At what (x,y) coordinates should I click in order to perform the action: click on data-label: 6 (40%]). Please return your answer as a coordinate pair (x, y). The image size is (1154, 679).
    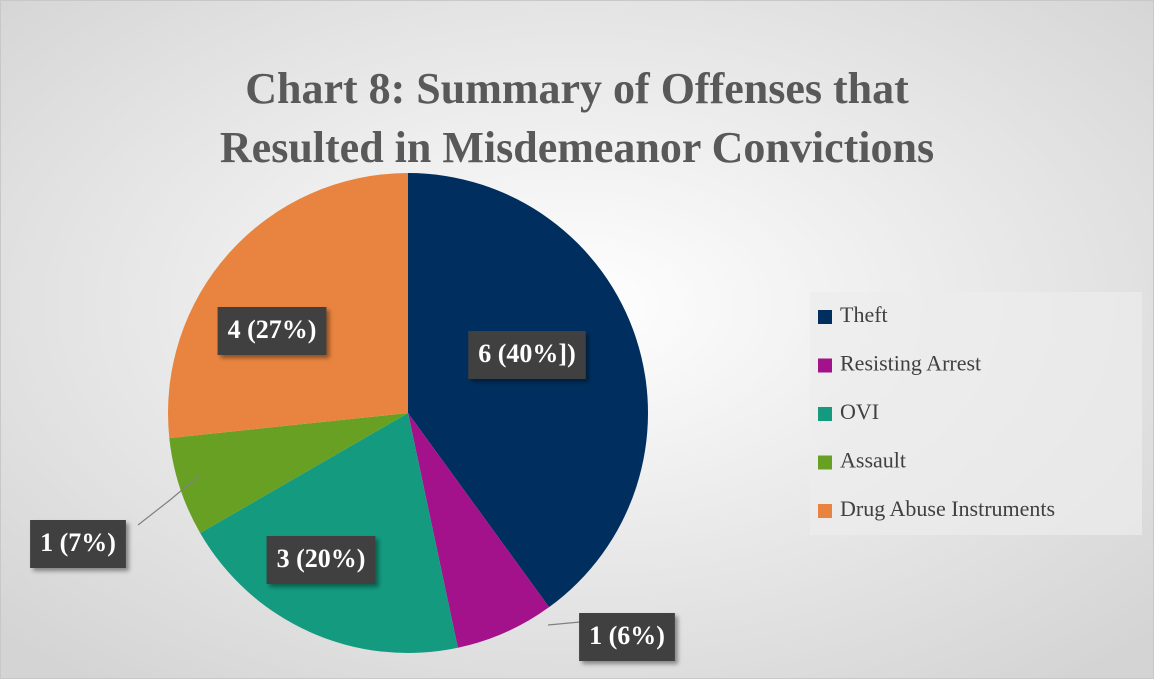
    Looking at the image, I should click on (526, 353).